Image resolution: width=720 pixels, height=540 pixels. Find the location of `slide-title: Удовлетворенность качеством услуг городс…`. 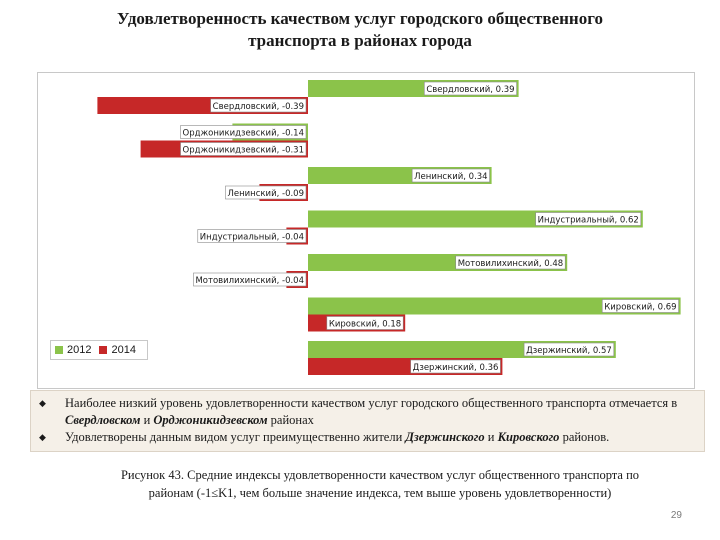

slide-title: Удовлетворенность качеством услуг городс… is located at coordinates (360, 30).